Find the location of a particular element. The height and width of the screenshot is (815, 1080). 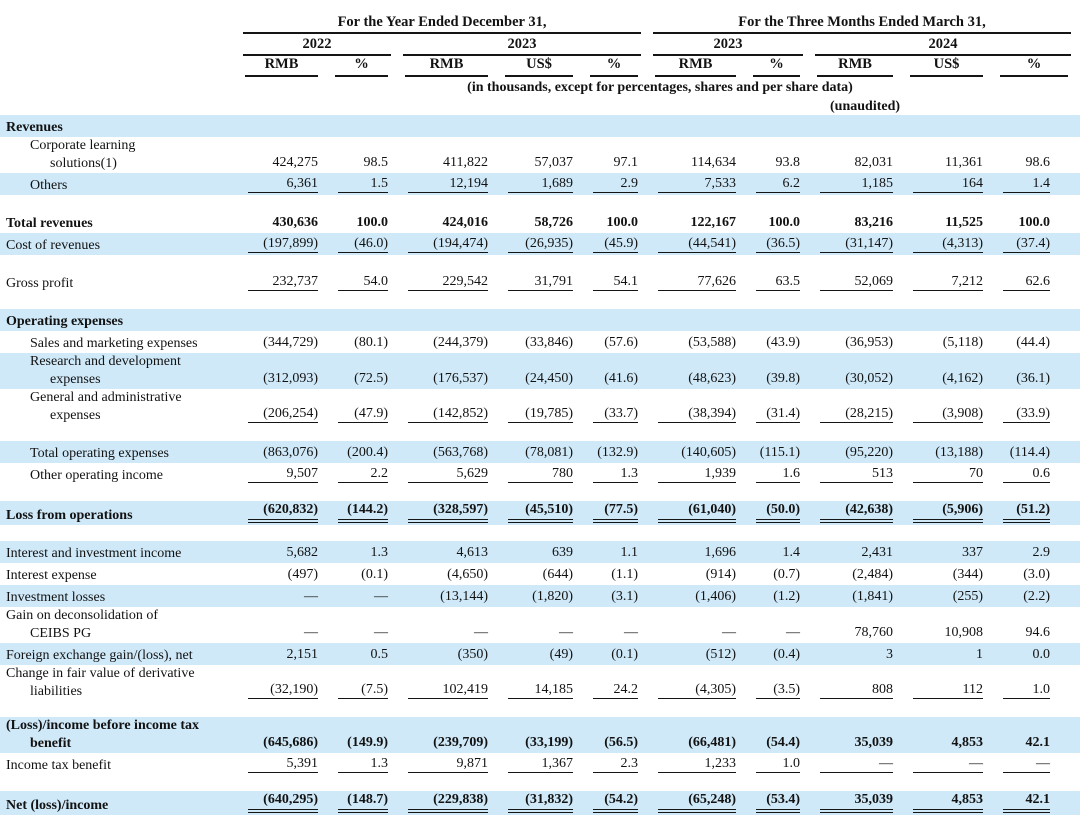

value-cell: 1,939 is located at coordinates (699, 474).